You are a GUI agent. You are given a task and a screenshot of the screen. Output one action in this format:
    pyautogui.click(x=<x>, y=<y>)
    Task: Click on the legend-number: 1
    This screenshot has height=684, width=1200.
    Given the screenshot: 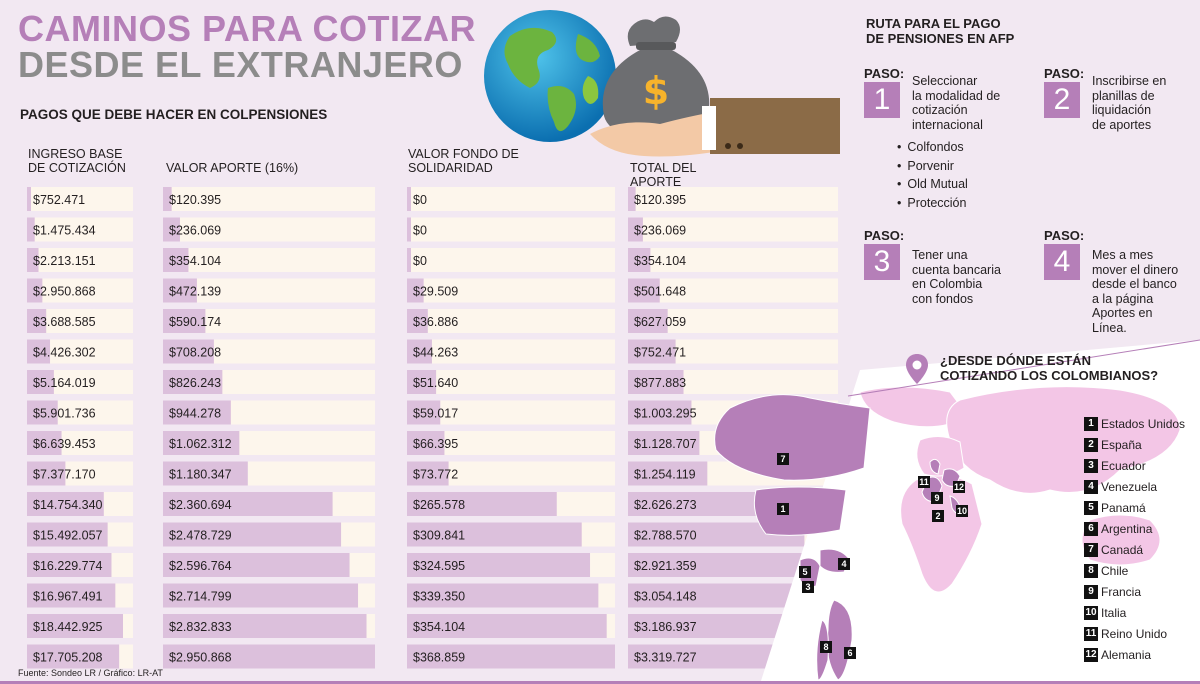 What is the action you would take?
    pyautogui.click(x=1091, y=423)
    